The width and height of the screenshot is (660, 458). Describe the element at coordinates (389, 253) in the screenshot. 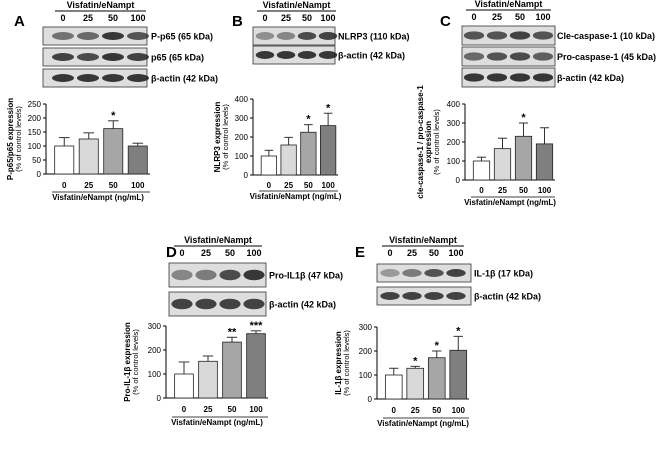

I see `blot-lane-label: 0` at that location.